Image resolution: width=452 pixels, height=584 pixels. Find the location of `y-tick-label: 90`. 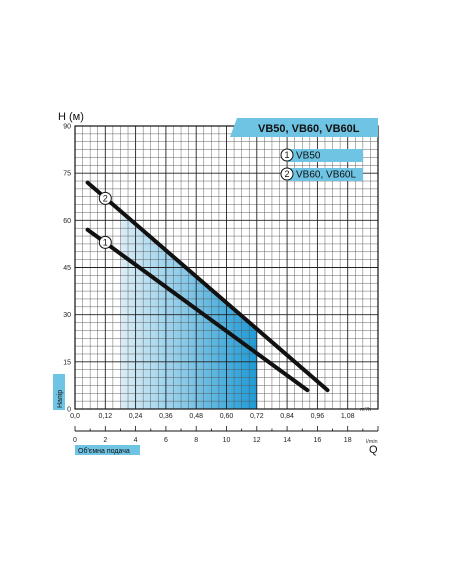

y-tick-label: 90 is located at coordinates (67, 127).